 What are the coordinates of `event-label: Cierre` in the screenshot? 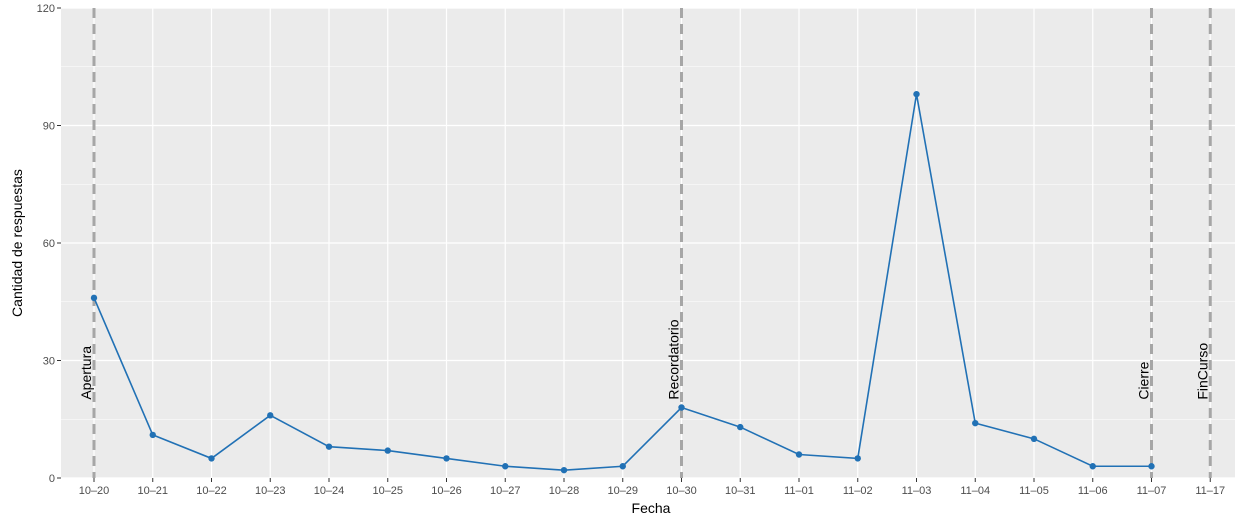 It's located at (1144, 380).